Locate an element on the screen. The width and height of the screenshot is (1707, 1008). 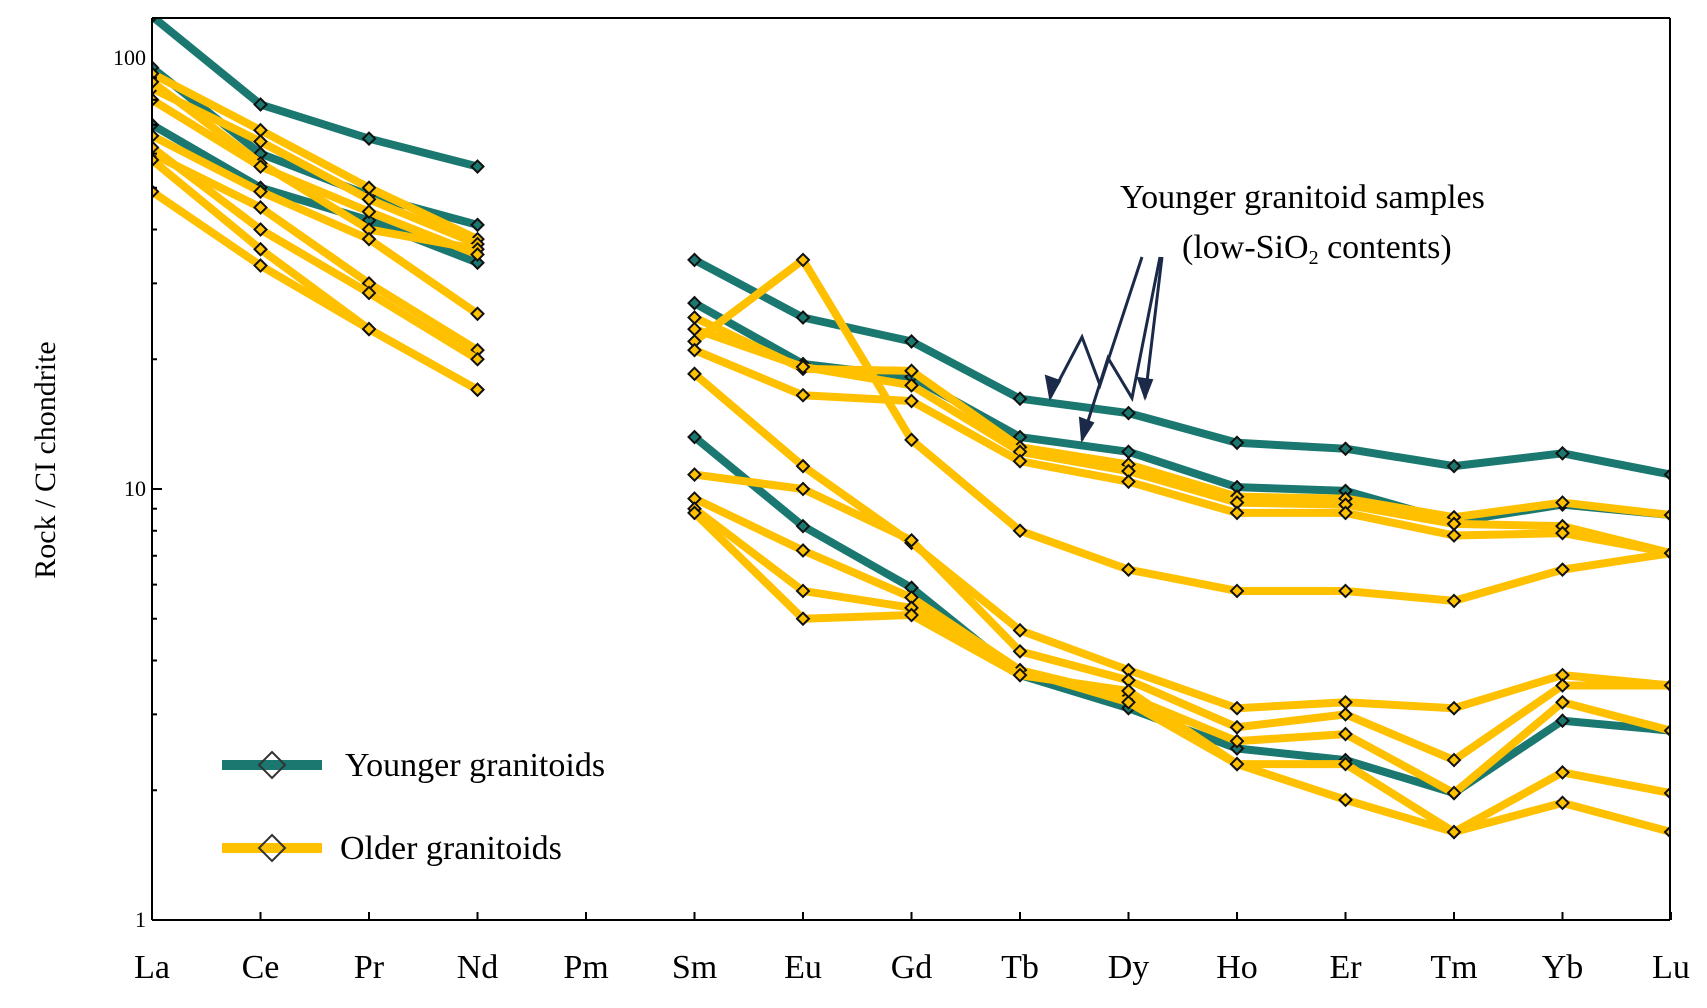
y-axis-title: Rock / CI chondrite is located at coordinates (45, 459).